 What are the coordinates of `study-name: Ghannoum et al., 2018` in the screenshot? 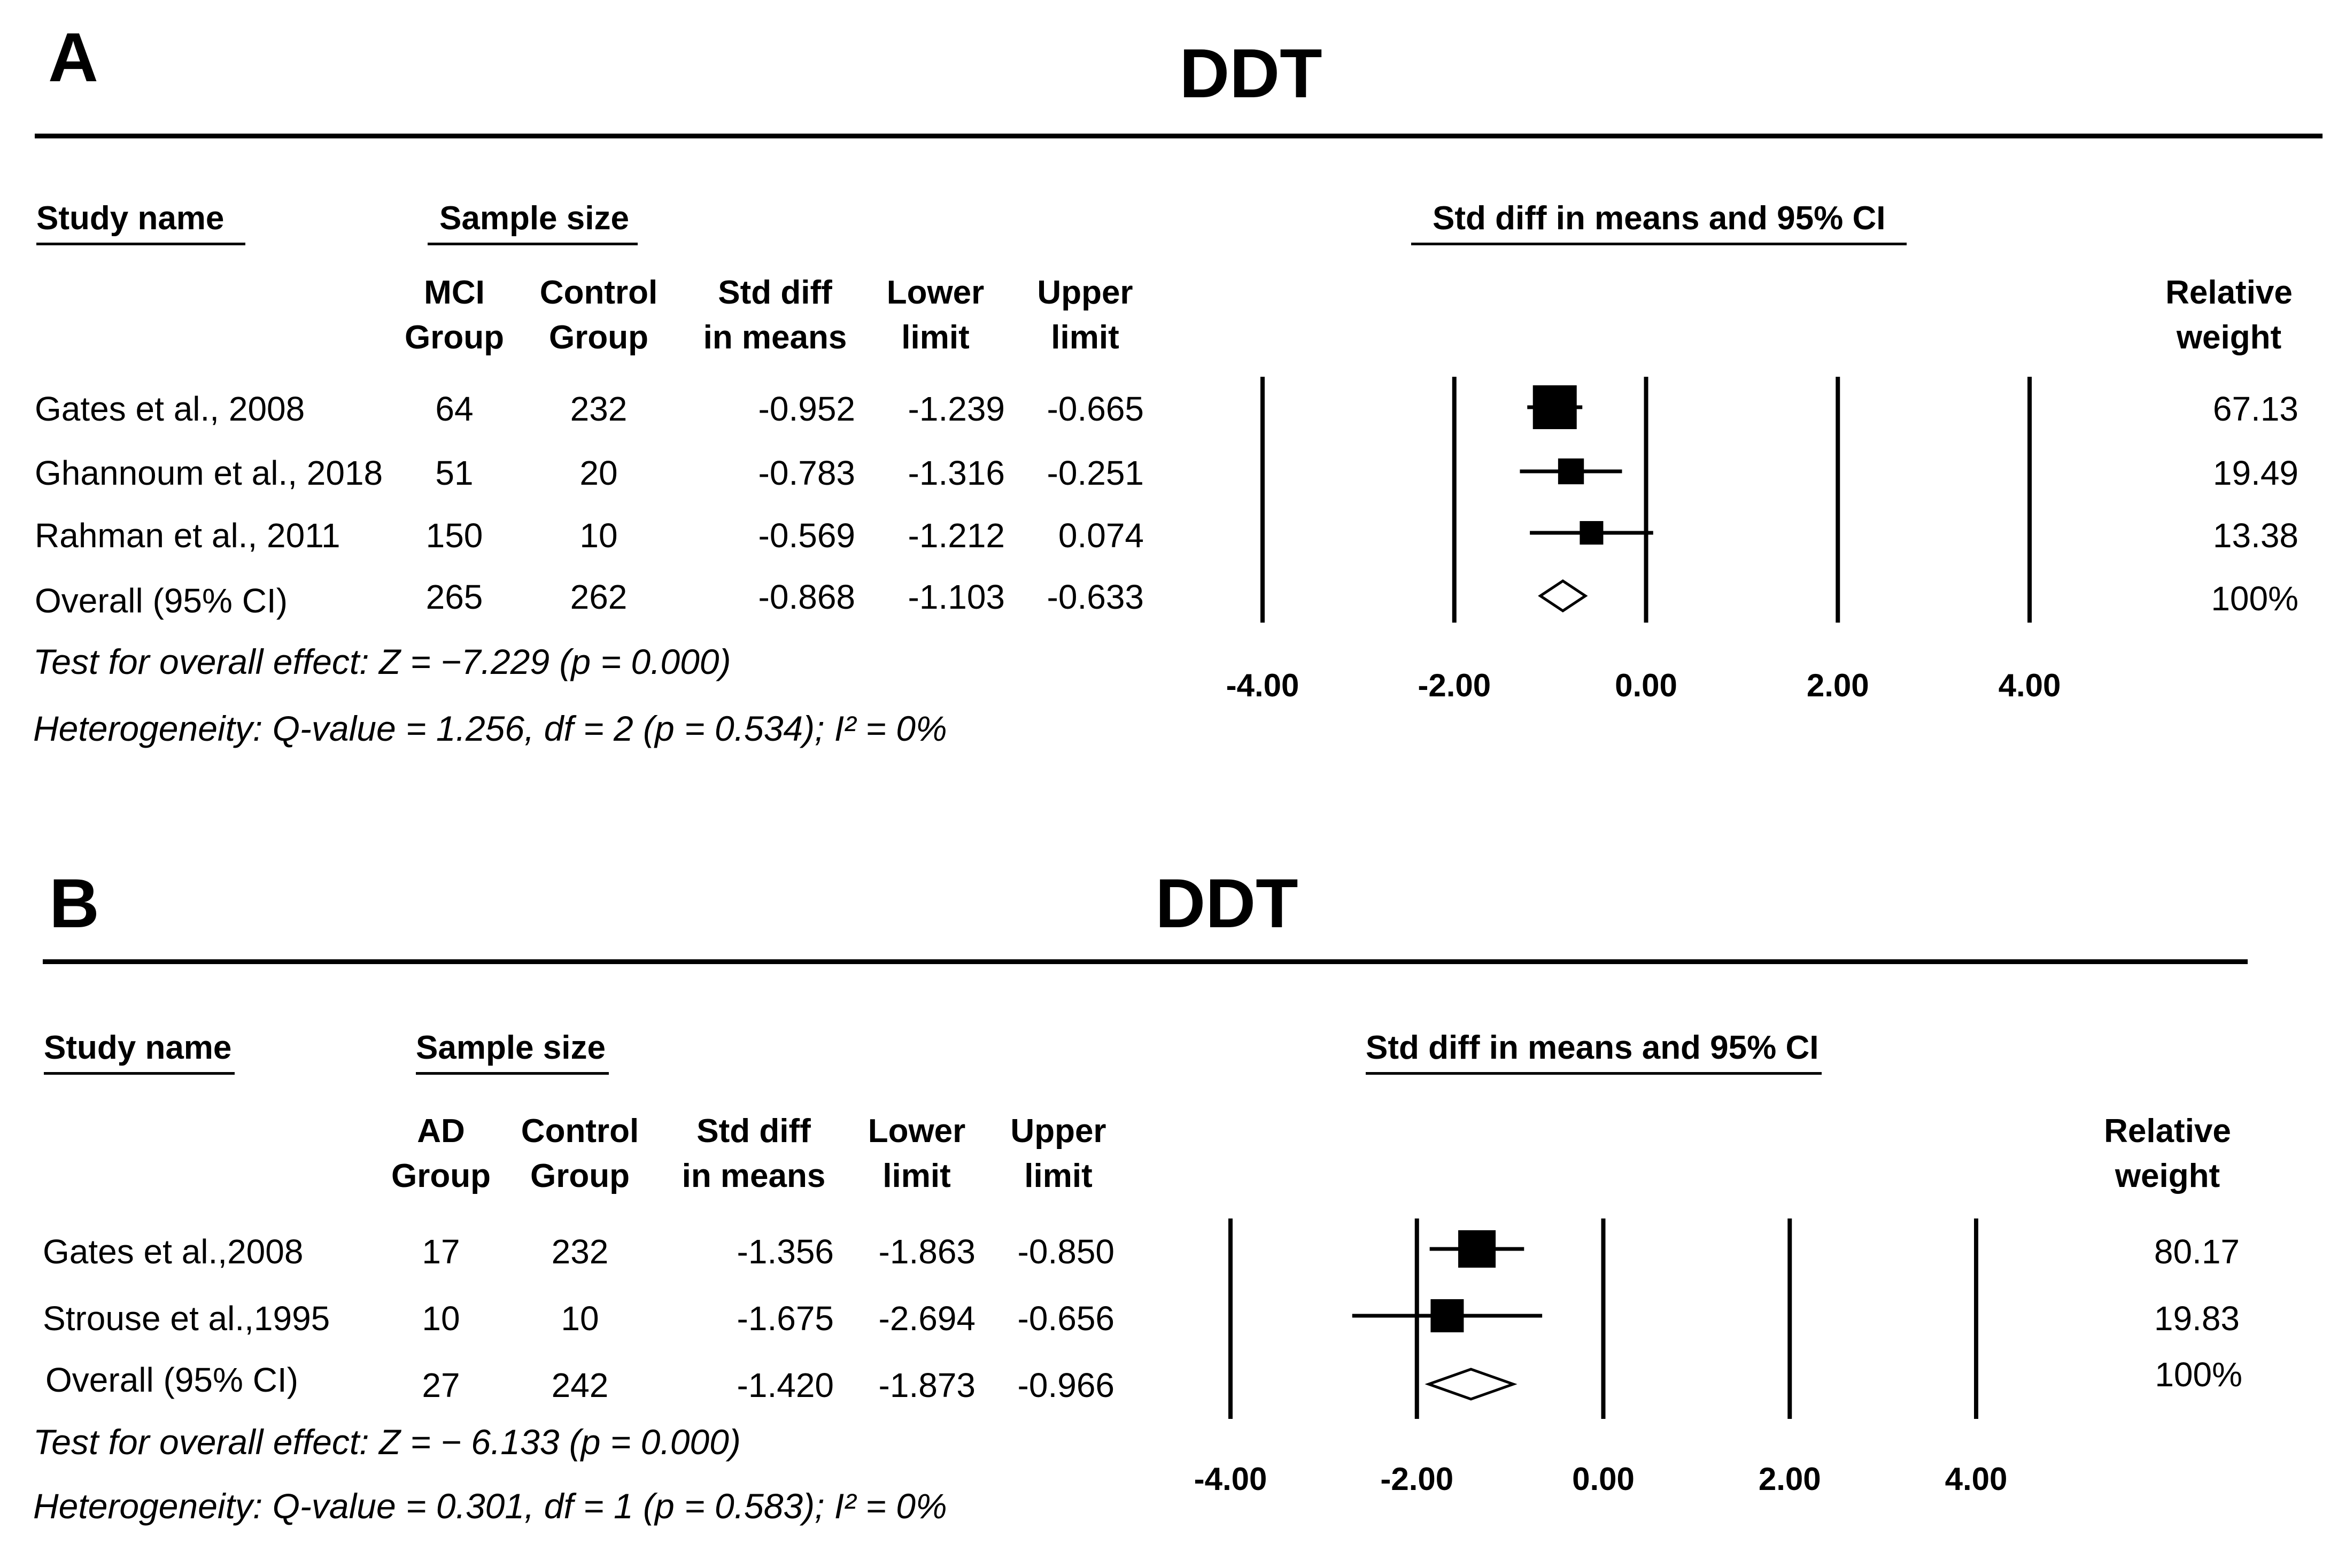 It's located at (209, 473).